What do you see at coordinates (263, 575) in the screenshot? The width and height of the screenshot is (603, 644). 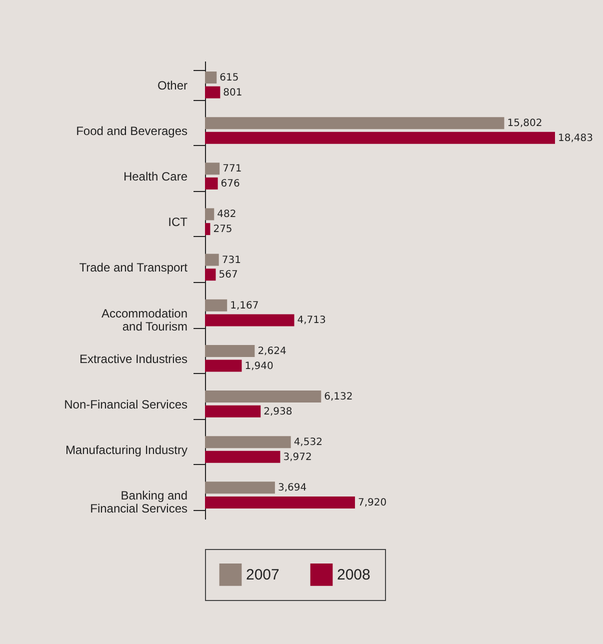 I see `legend-label: 2007` at bounding box center [263, 575].